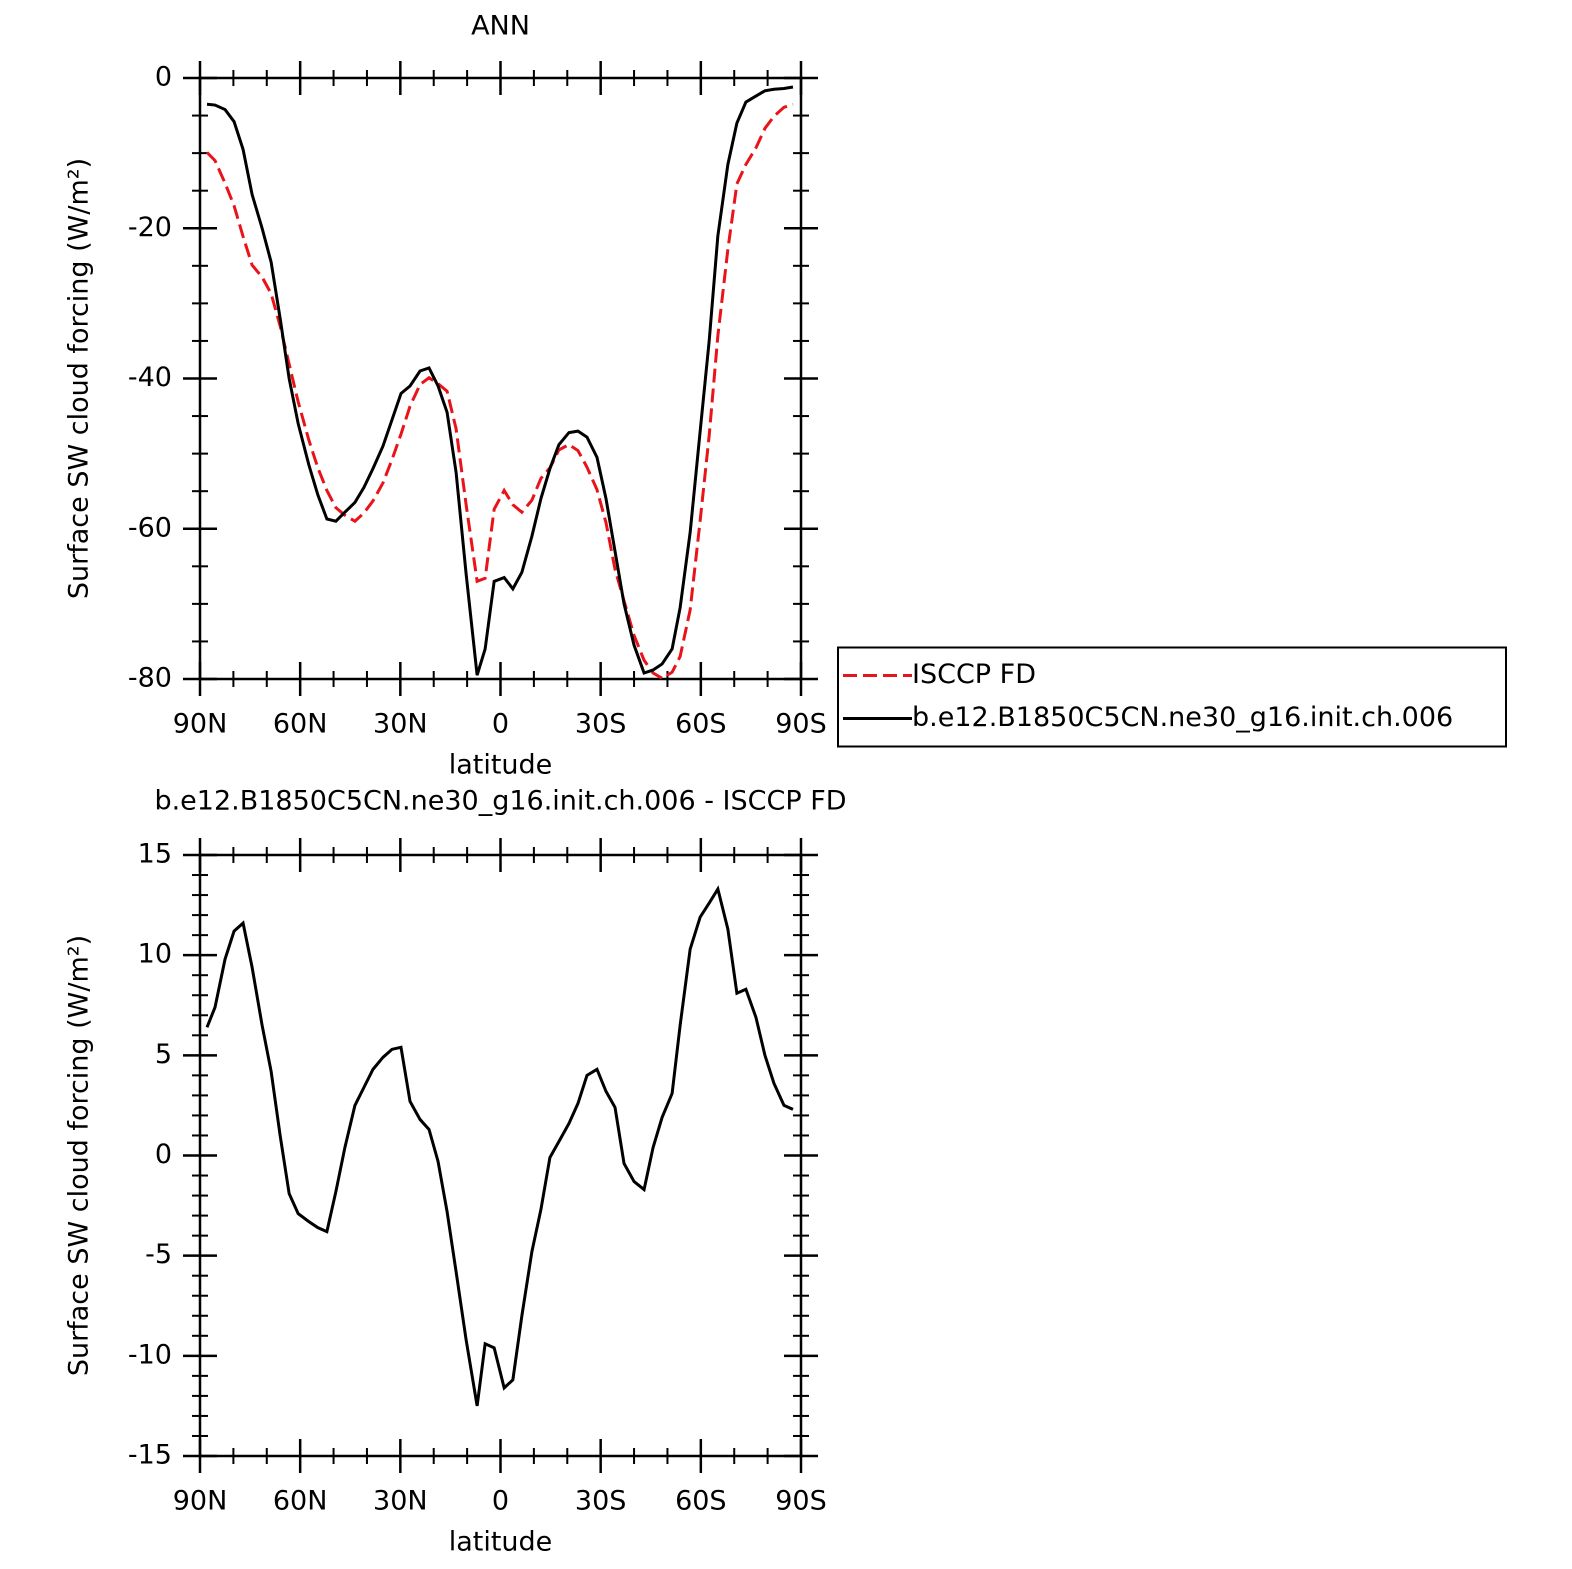  What do you see at coordinates (150, 1354) in the screenshot?
I see `y-tick-label: -10` at bounding box center [150, 1354].